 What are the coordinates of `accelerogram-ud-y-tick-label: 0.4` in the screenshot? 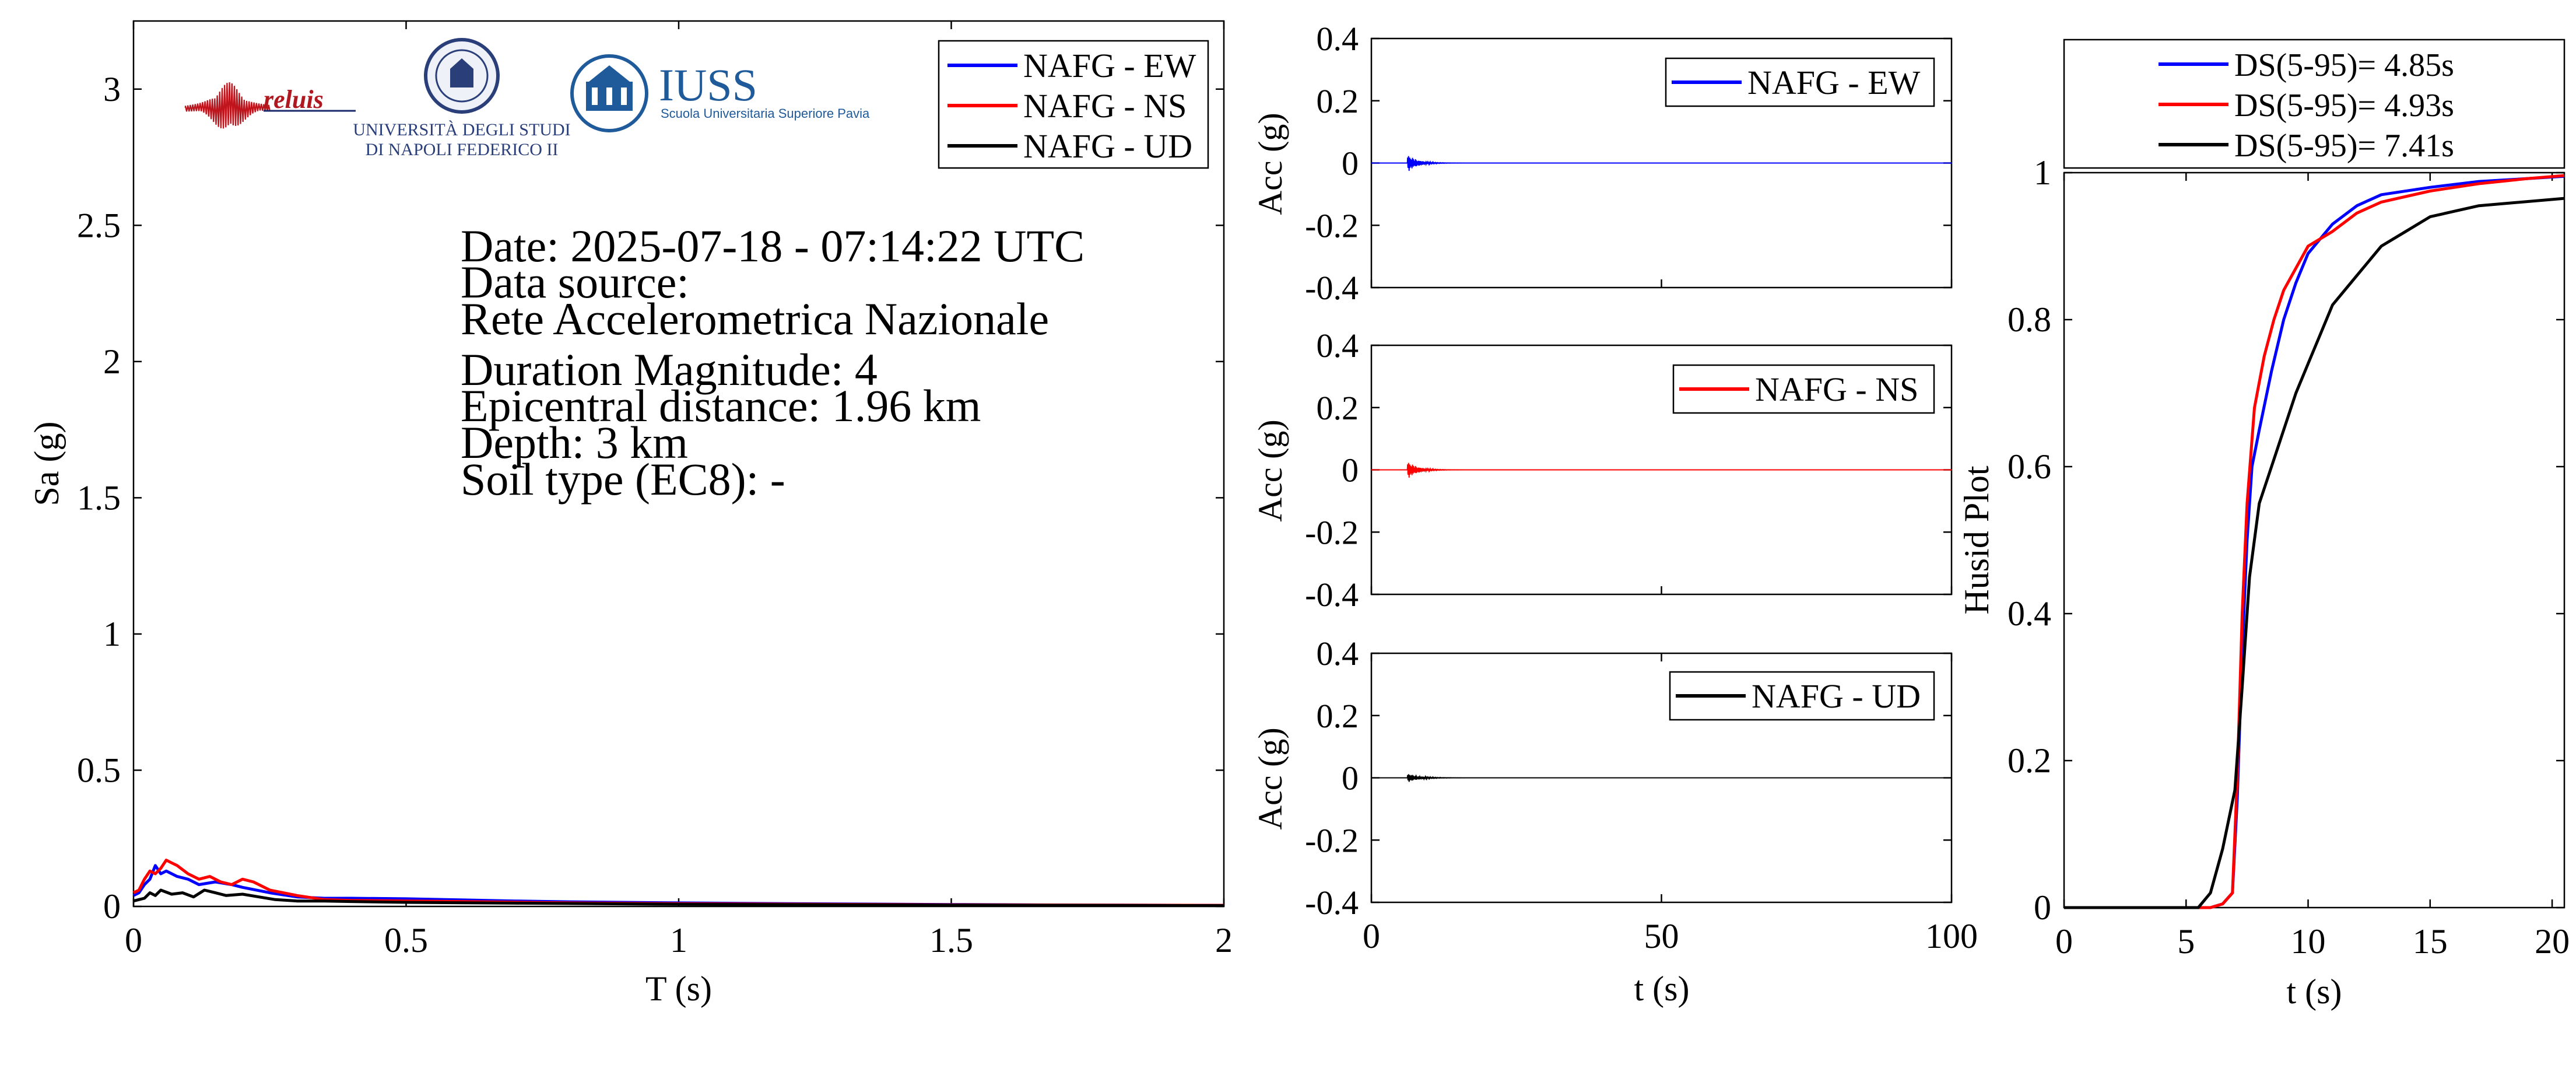 It's located at (1338, 654).